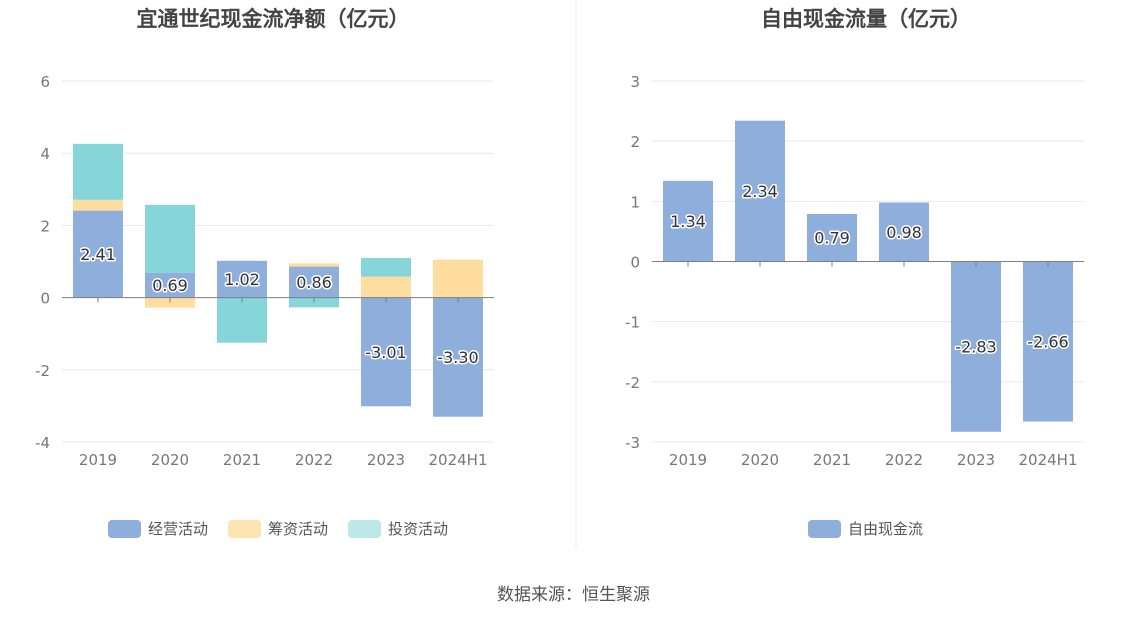 The width and height of the screenshot is (1147, 623). I want to click on fcf-legend: 自由现金流, so click(865, 529).